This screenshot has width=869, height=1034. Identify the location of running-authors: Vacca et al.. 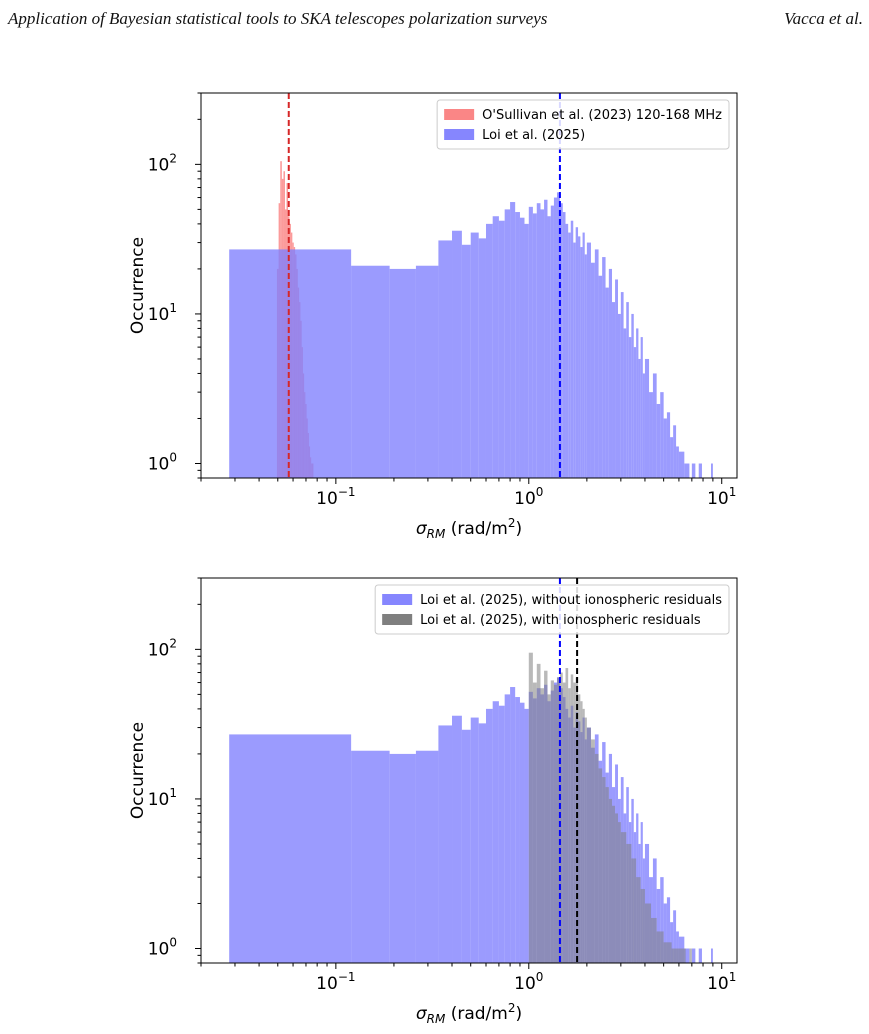
(823, 18).